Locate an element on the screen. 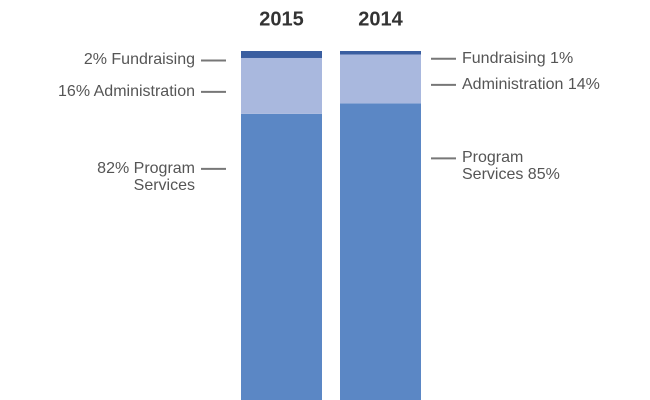 The width and height of the screenshot is (650, 400). value-label: Administration 14% is located at coordinates (531, 84).